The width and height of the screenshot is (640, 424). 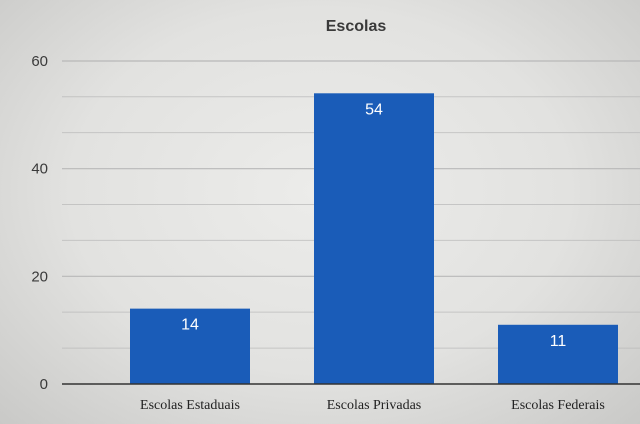 What do you see at coordinates (39, 276) in the screenshot?
I see `y-tick-label: 20` at bounding box center [39, 276].